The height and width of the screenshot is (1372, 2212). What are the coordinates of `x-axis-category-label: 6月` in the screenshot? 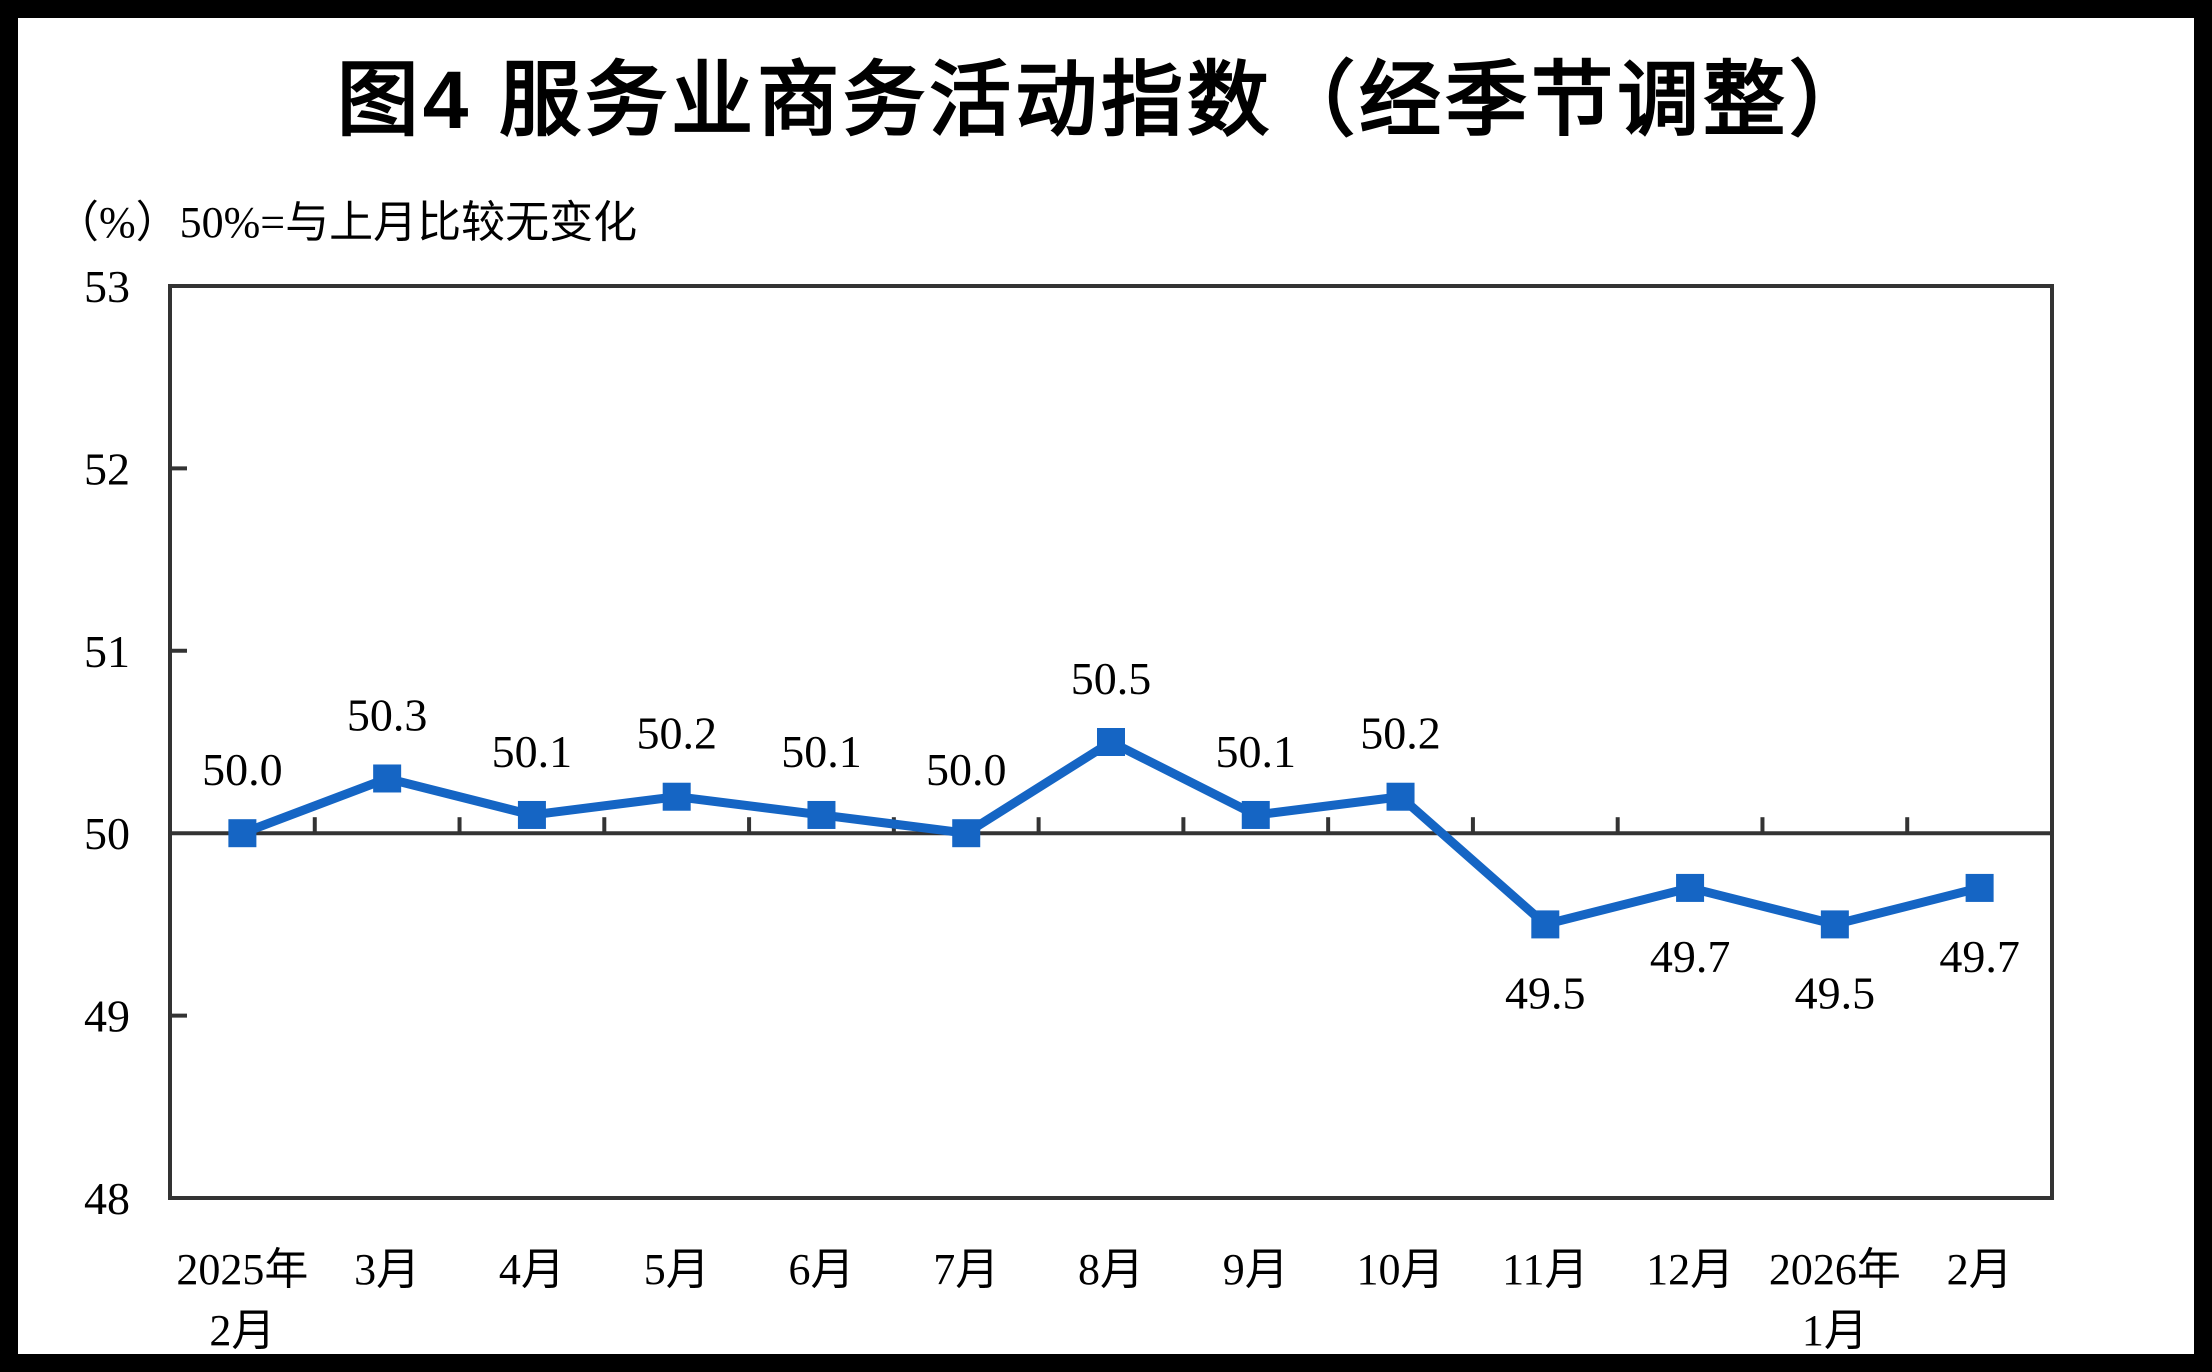 It's located at (821, 1269).